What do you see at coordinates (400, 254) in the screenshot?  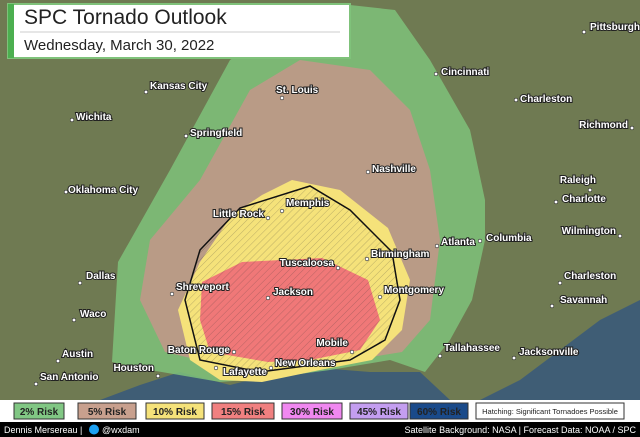 I see `city-label: Birmingham` at bounding box center [400, 254].